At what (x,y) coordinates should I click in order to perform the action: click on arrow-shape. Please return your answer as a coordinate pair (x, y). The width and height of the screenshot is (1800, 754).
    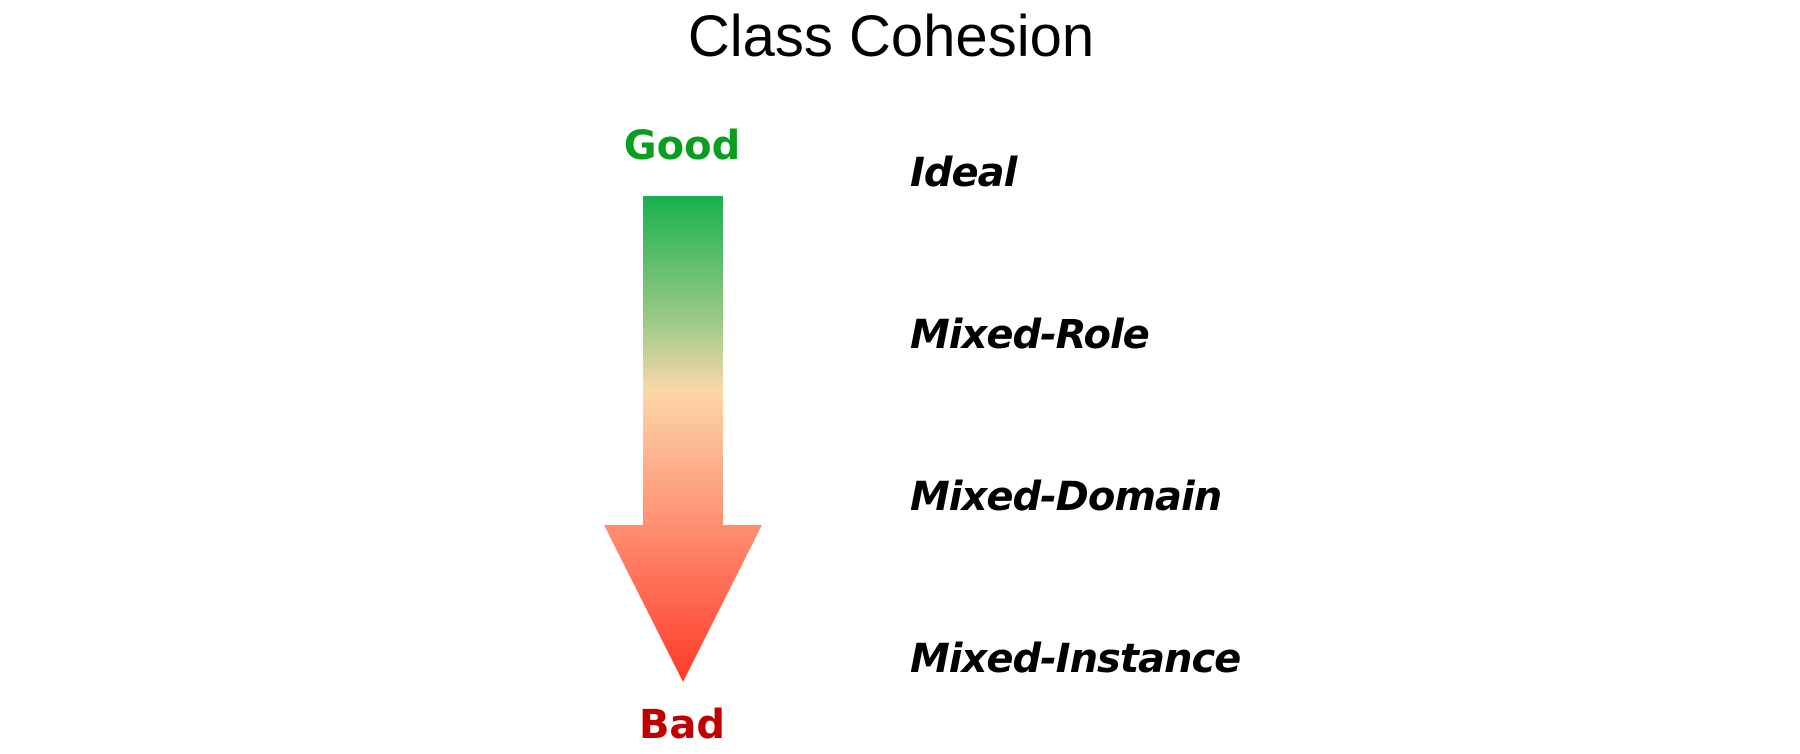
    Looking at the image, I should click on (683, 439).